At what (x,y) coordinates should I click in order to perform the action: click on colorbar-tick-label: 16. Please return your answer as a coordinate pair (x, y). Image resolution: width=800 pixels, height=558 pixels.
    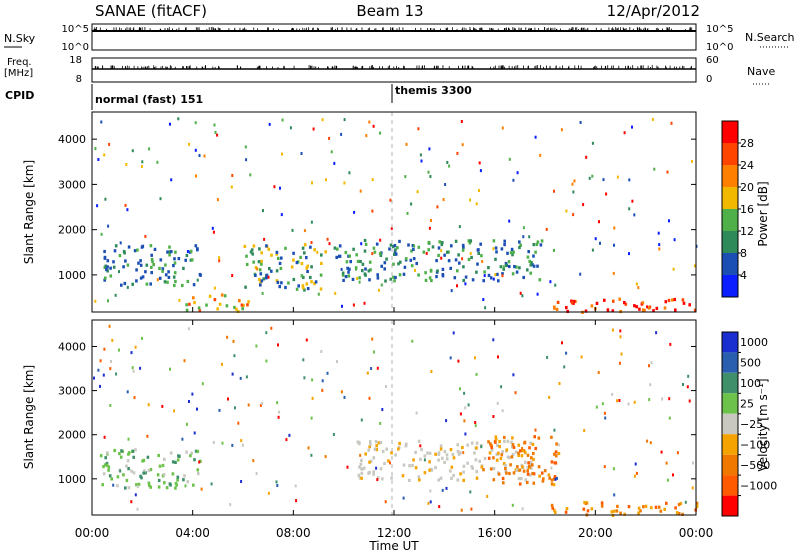
    Looking at the image, I should click on (747, 209).